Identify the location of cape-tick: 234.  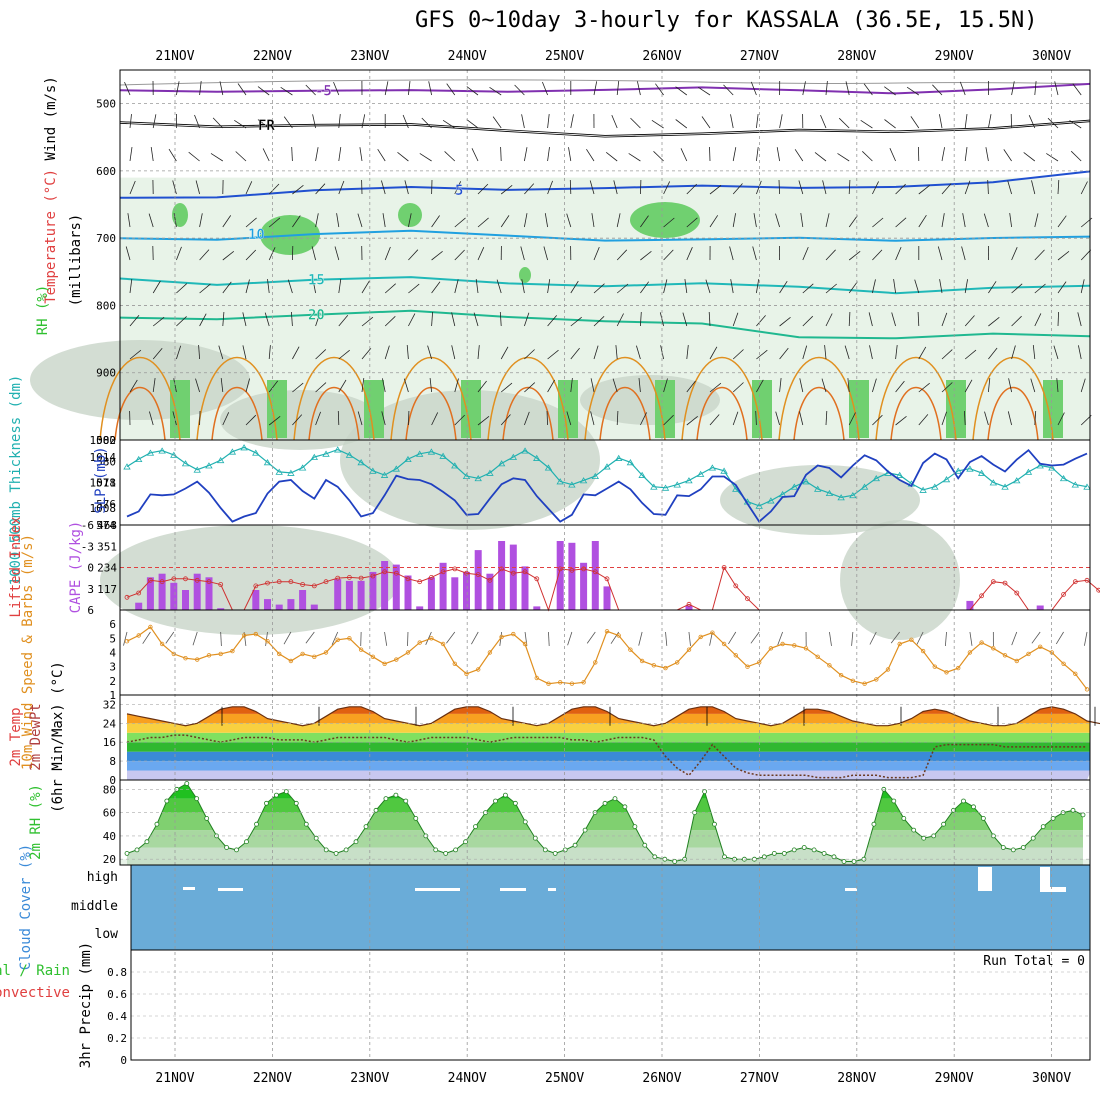
(107, 568).